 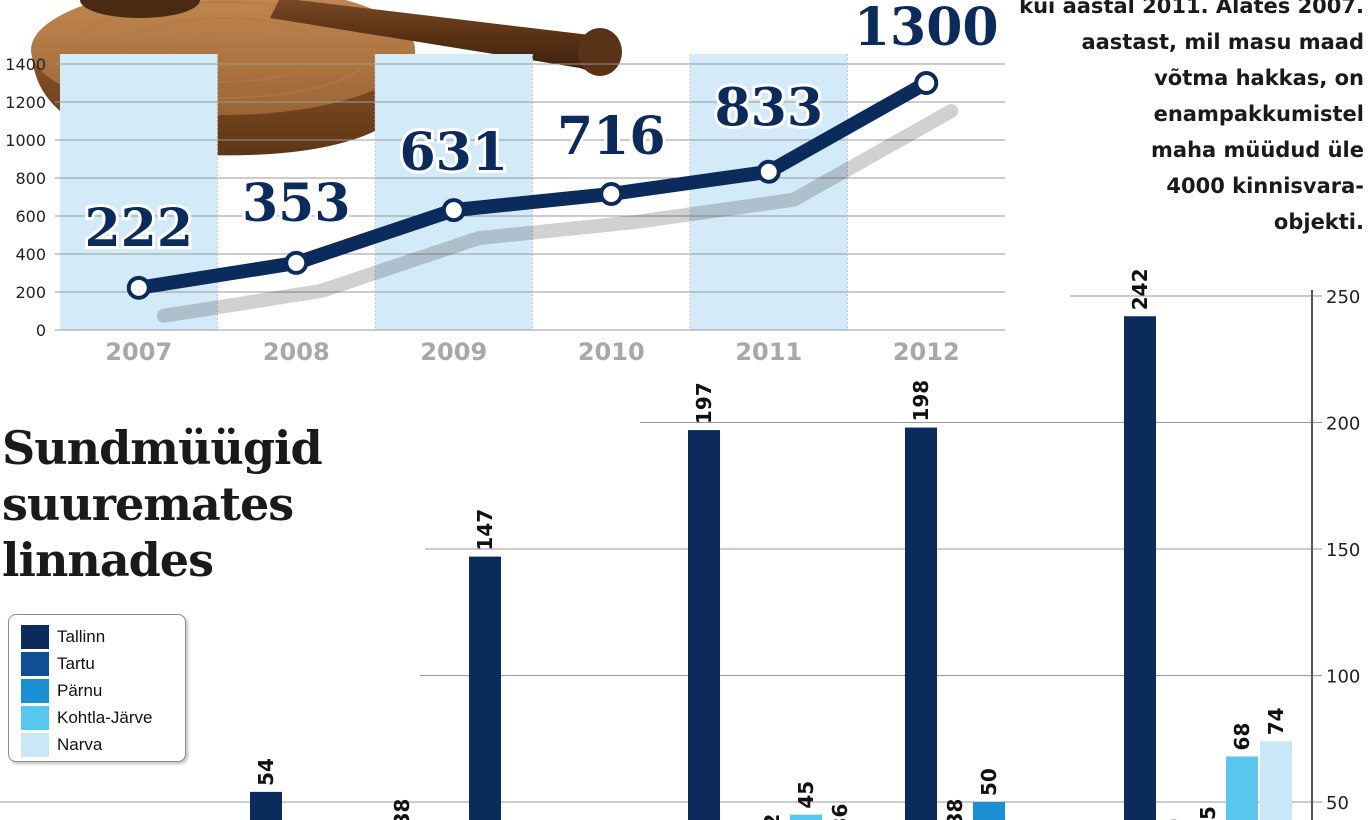 What do you see at coordinates (772, 817) in the screenshot?
I see `bar-value-label: 32` at bounding box center [772, 817].